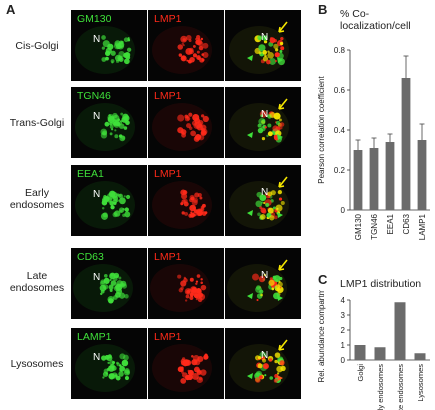 Image resolution: width=435 pixels, height=410 pixels. Describe the element at coordinates (340, 50) in the screenshot. I see `y-tick-label: 0.8` at that location.